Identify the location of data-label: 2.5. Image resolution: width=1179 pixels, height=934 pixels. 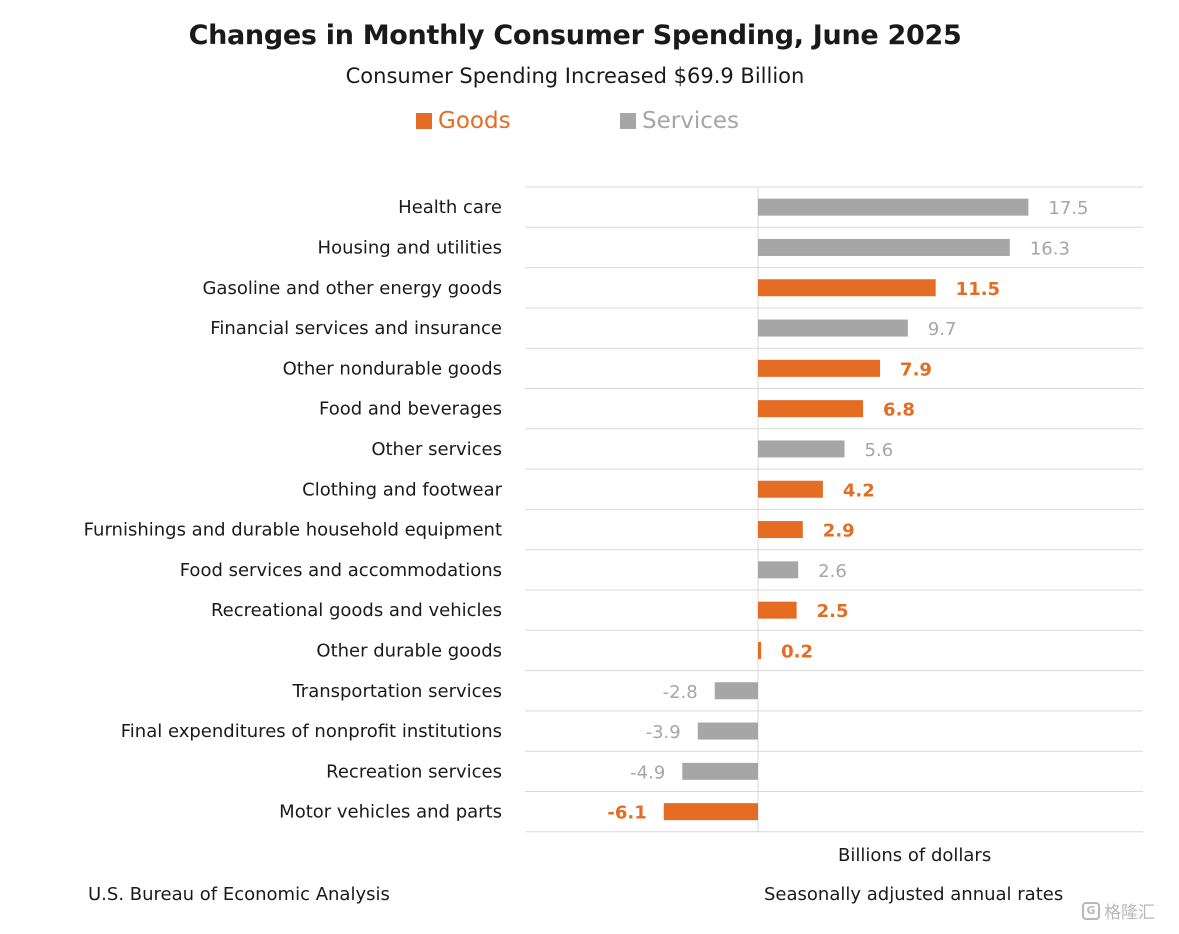
(833, 611).